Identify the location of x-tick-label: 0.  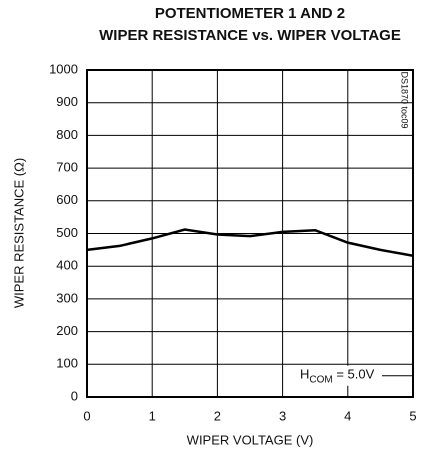
(86, 415).